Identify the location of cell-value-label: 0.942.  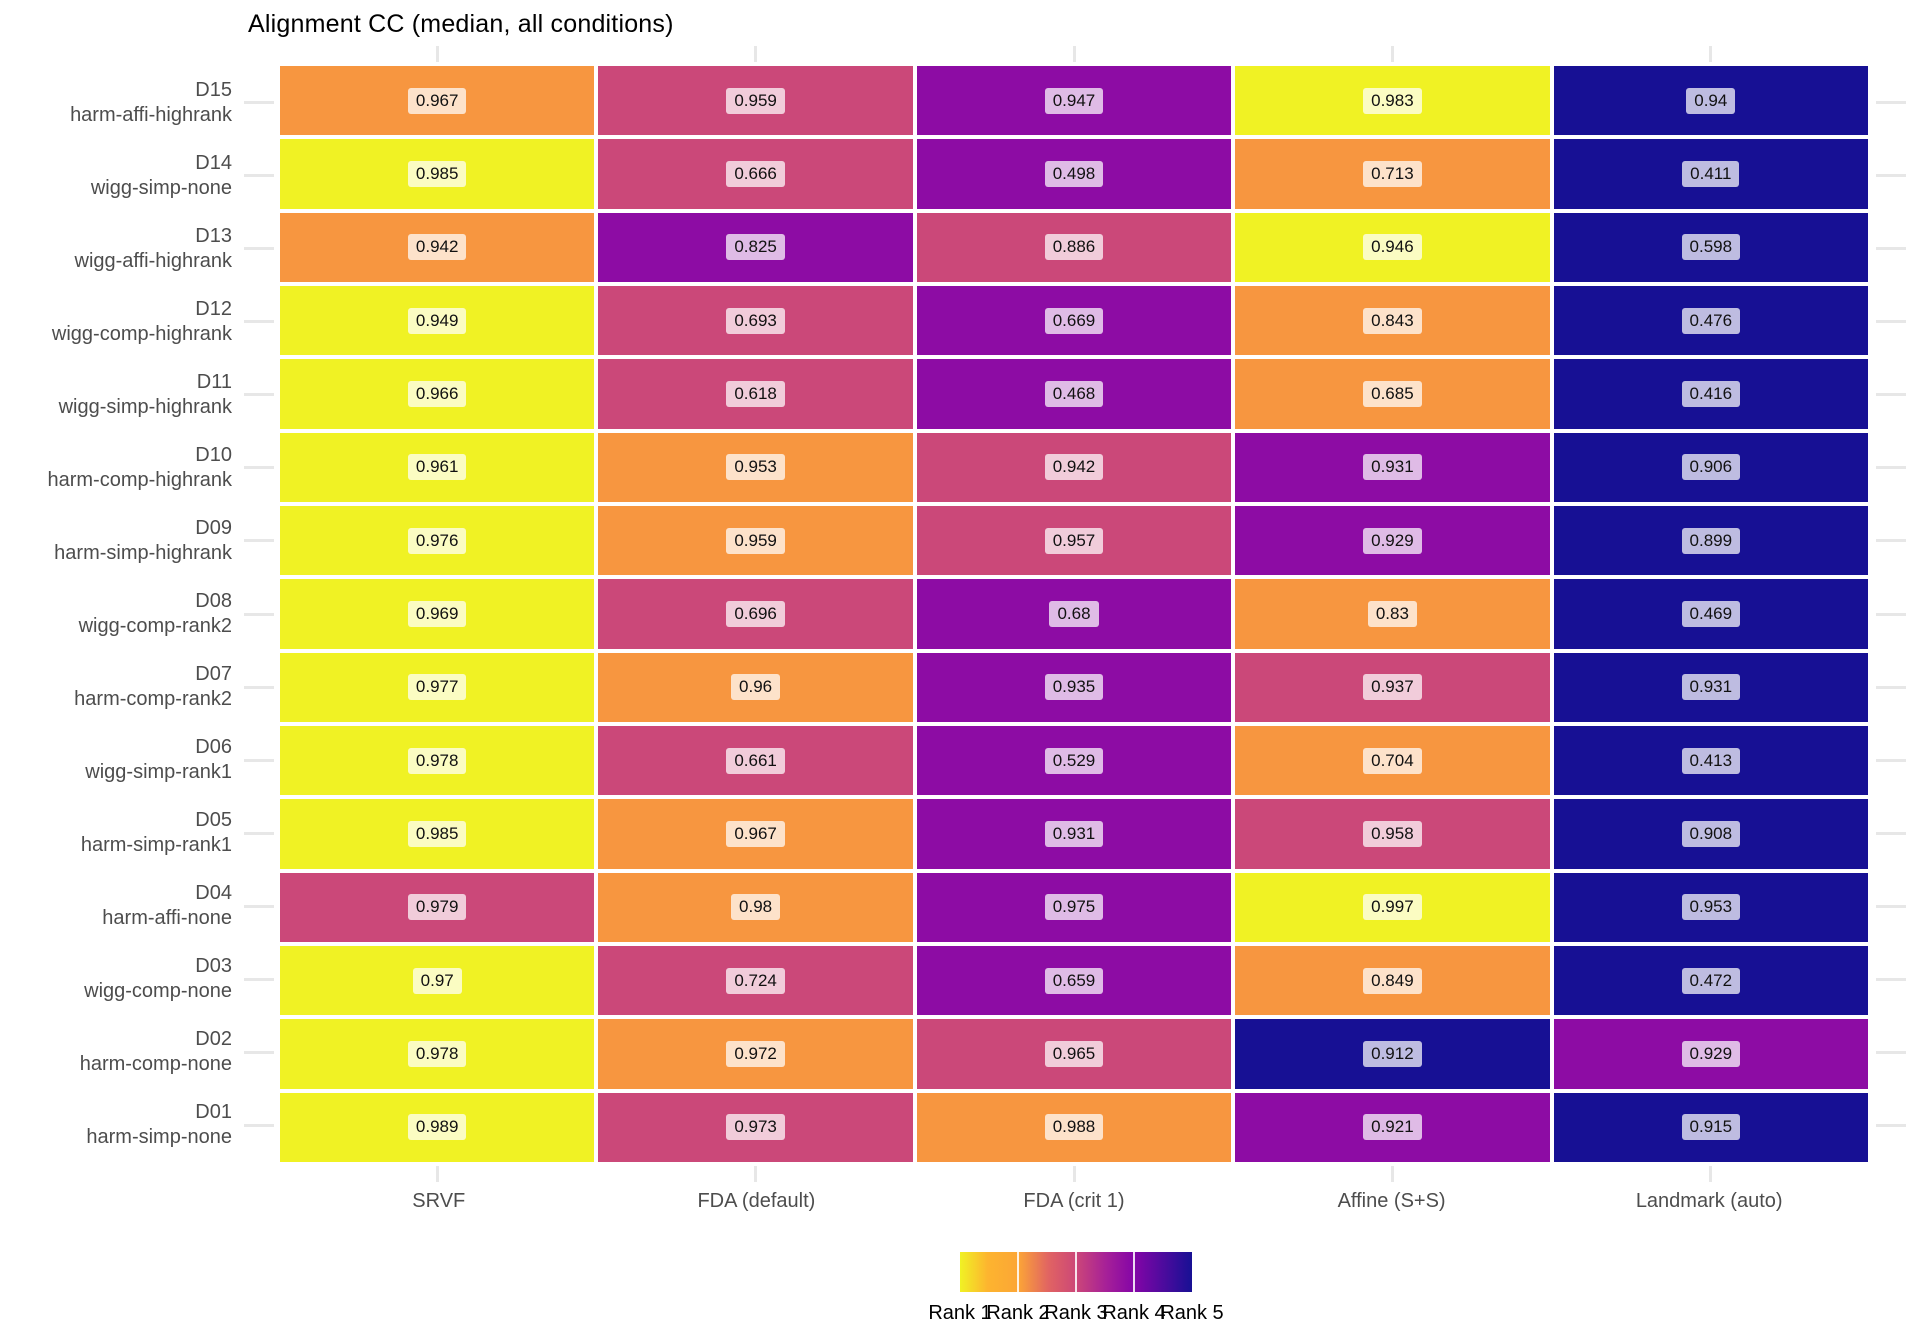
(437, 247).